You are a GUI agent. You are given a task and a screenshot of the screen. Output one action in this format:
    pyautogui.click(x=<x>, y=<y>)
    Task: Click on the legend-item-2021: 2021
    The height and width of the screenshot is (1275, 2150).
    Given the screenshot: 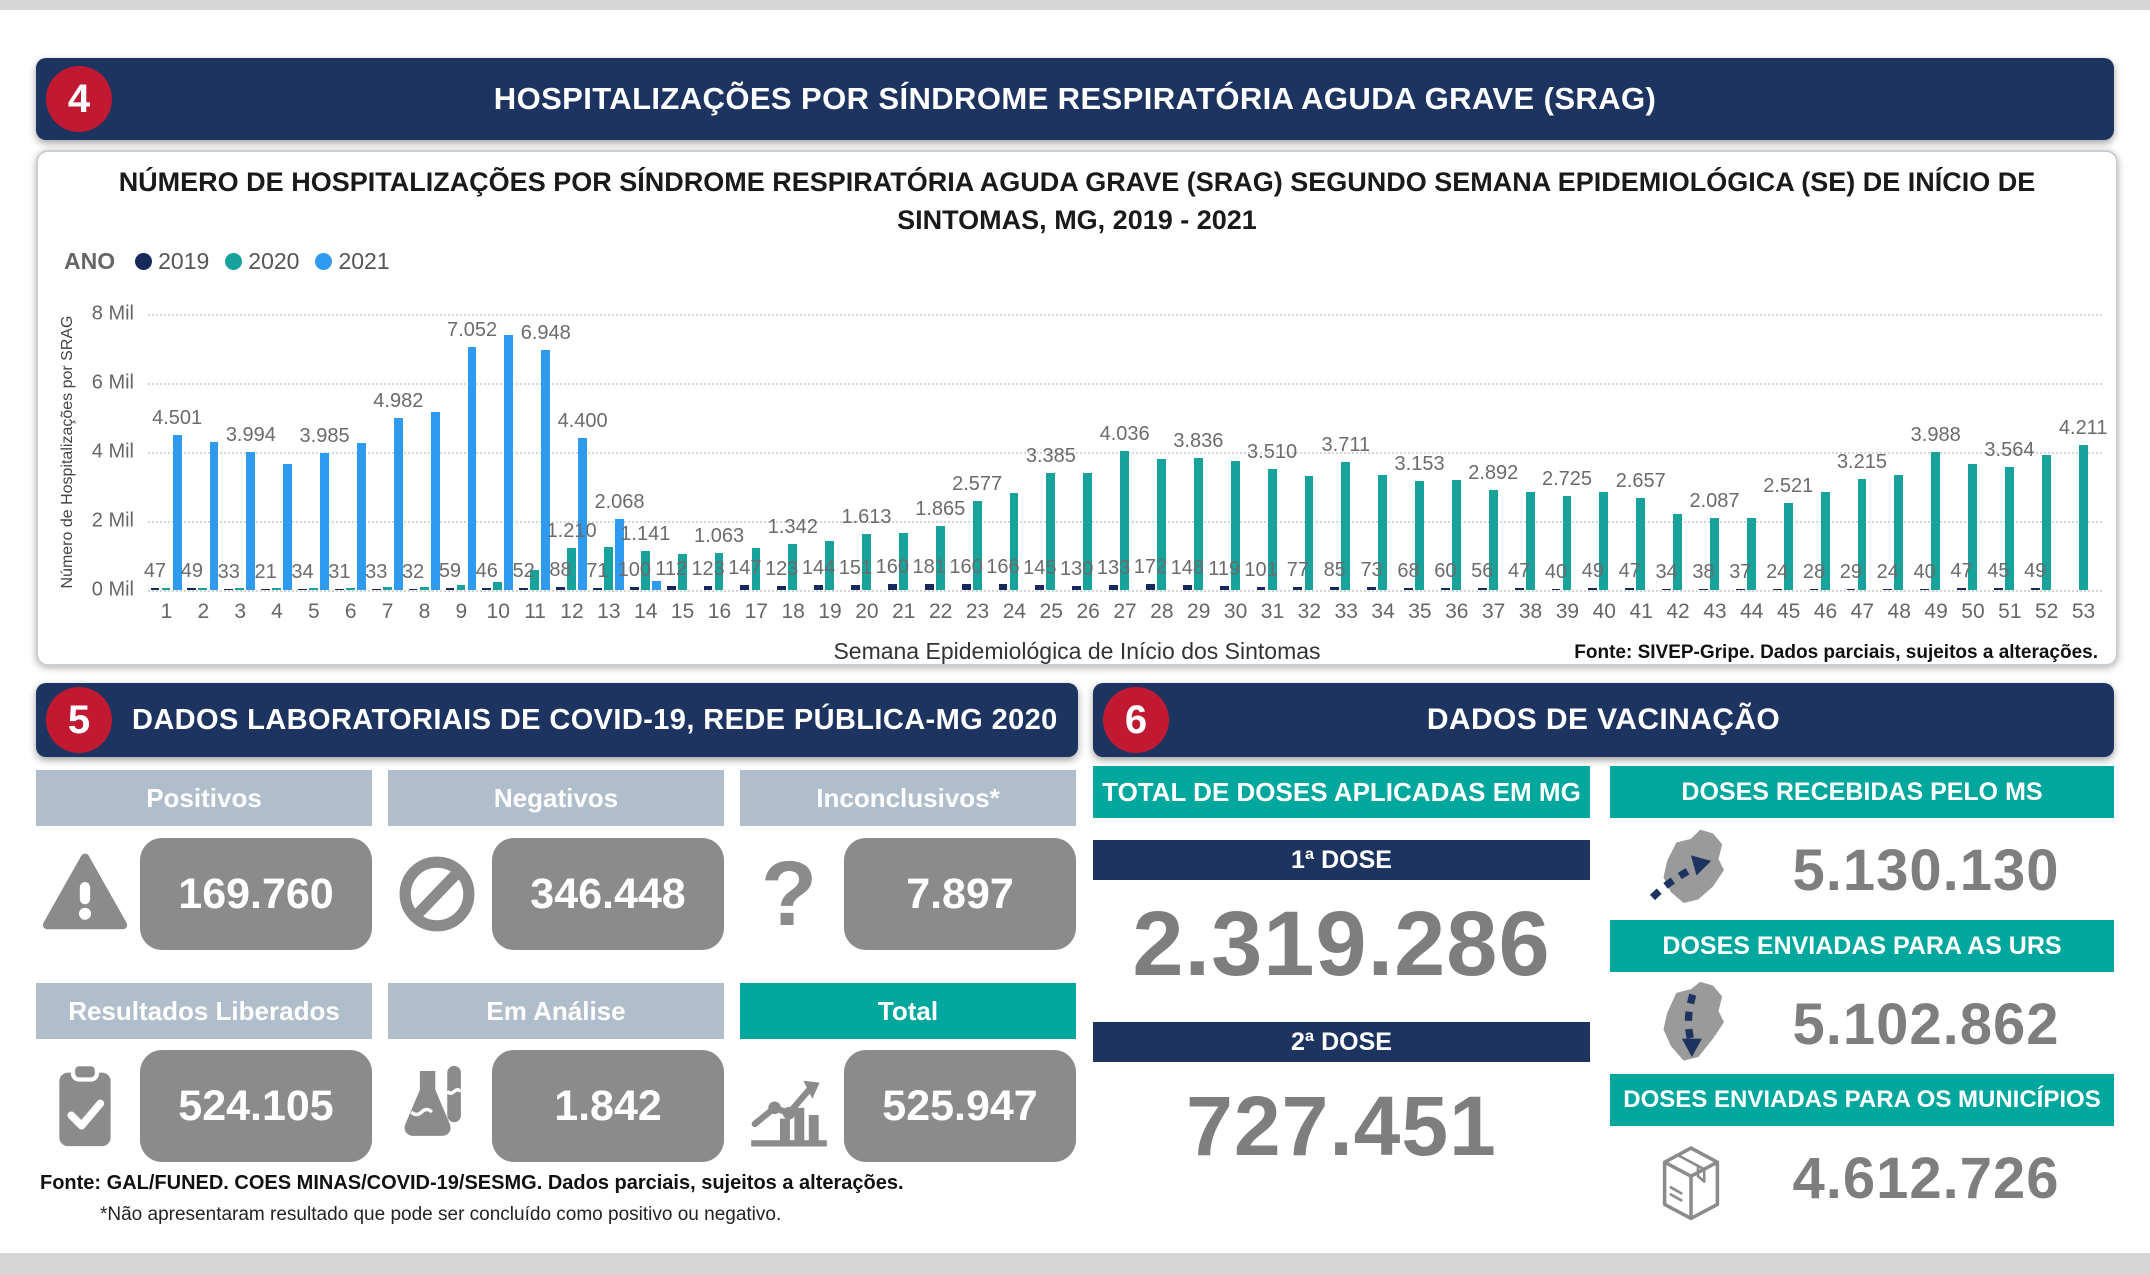 What is the action you would take?
    pyautogui.click(x=352, y=261)
    